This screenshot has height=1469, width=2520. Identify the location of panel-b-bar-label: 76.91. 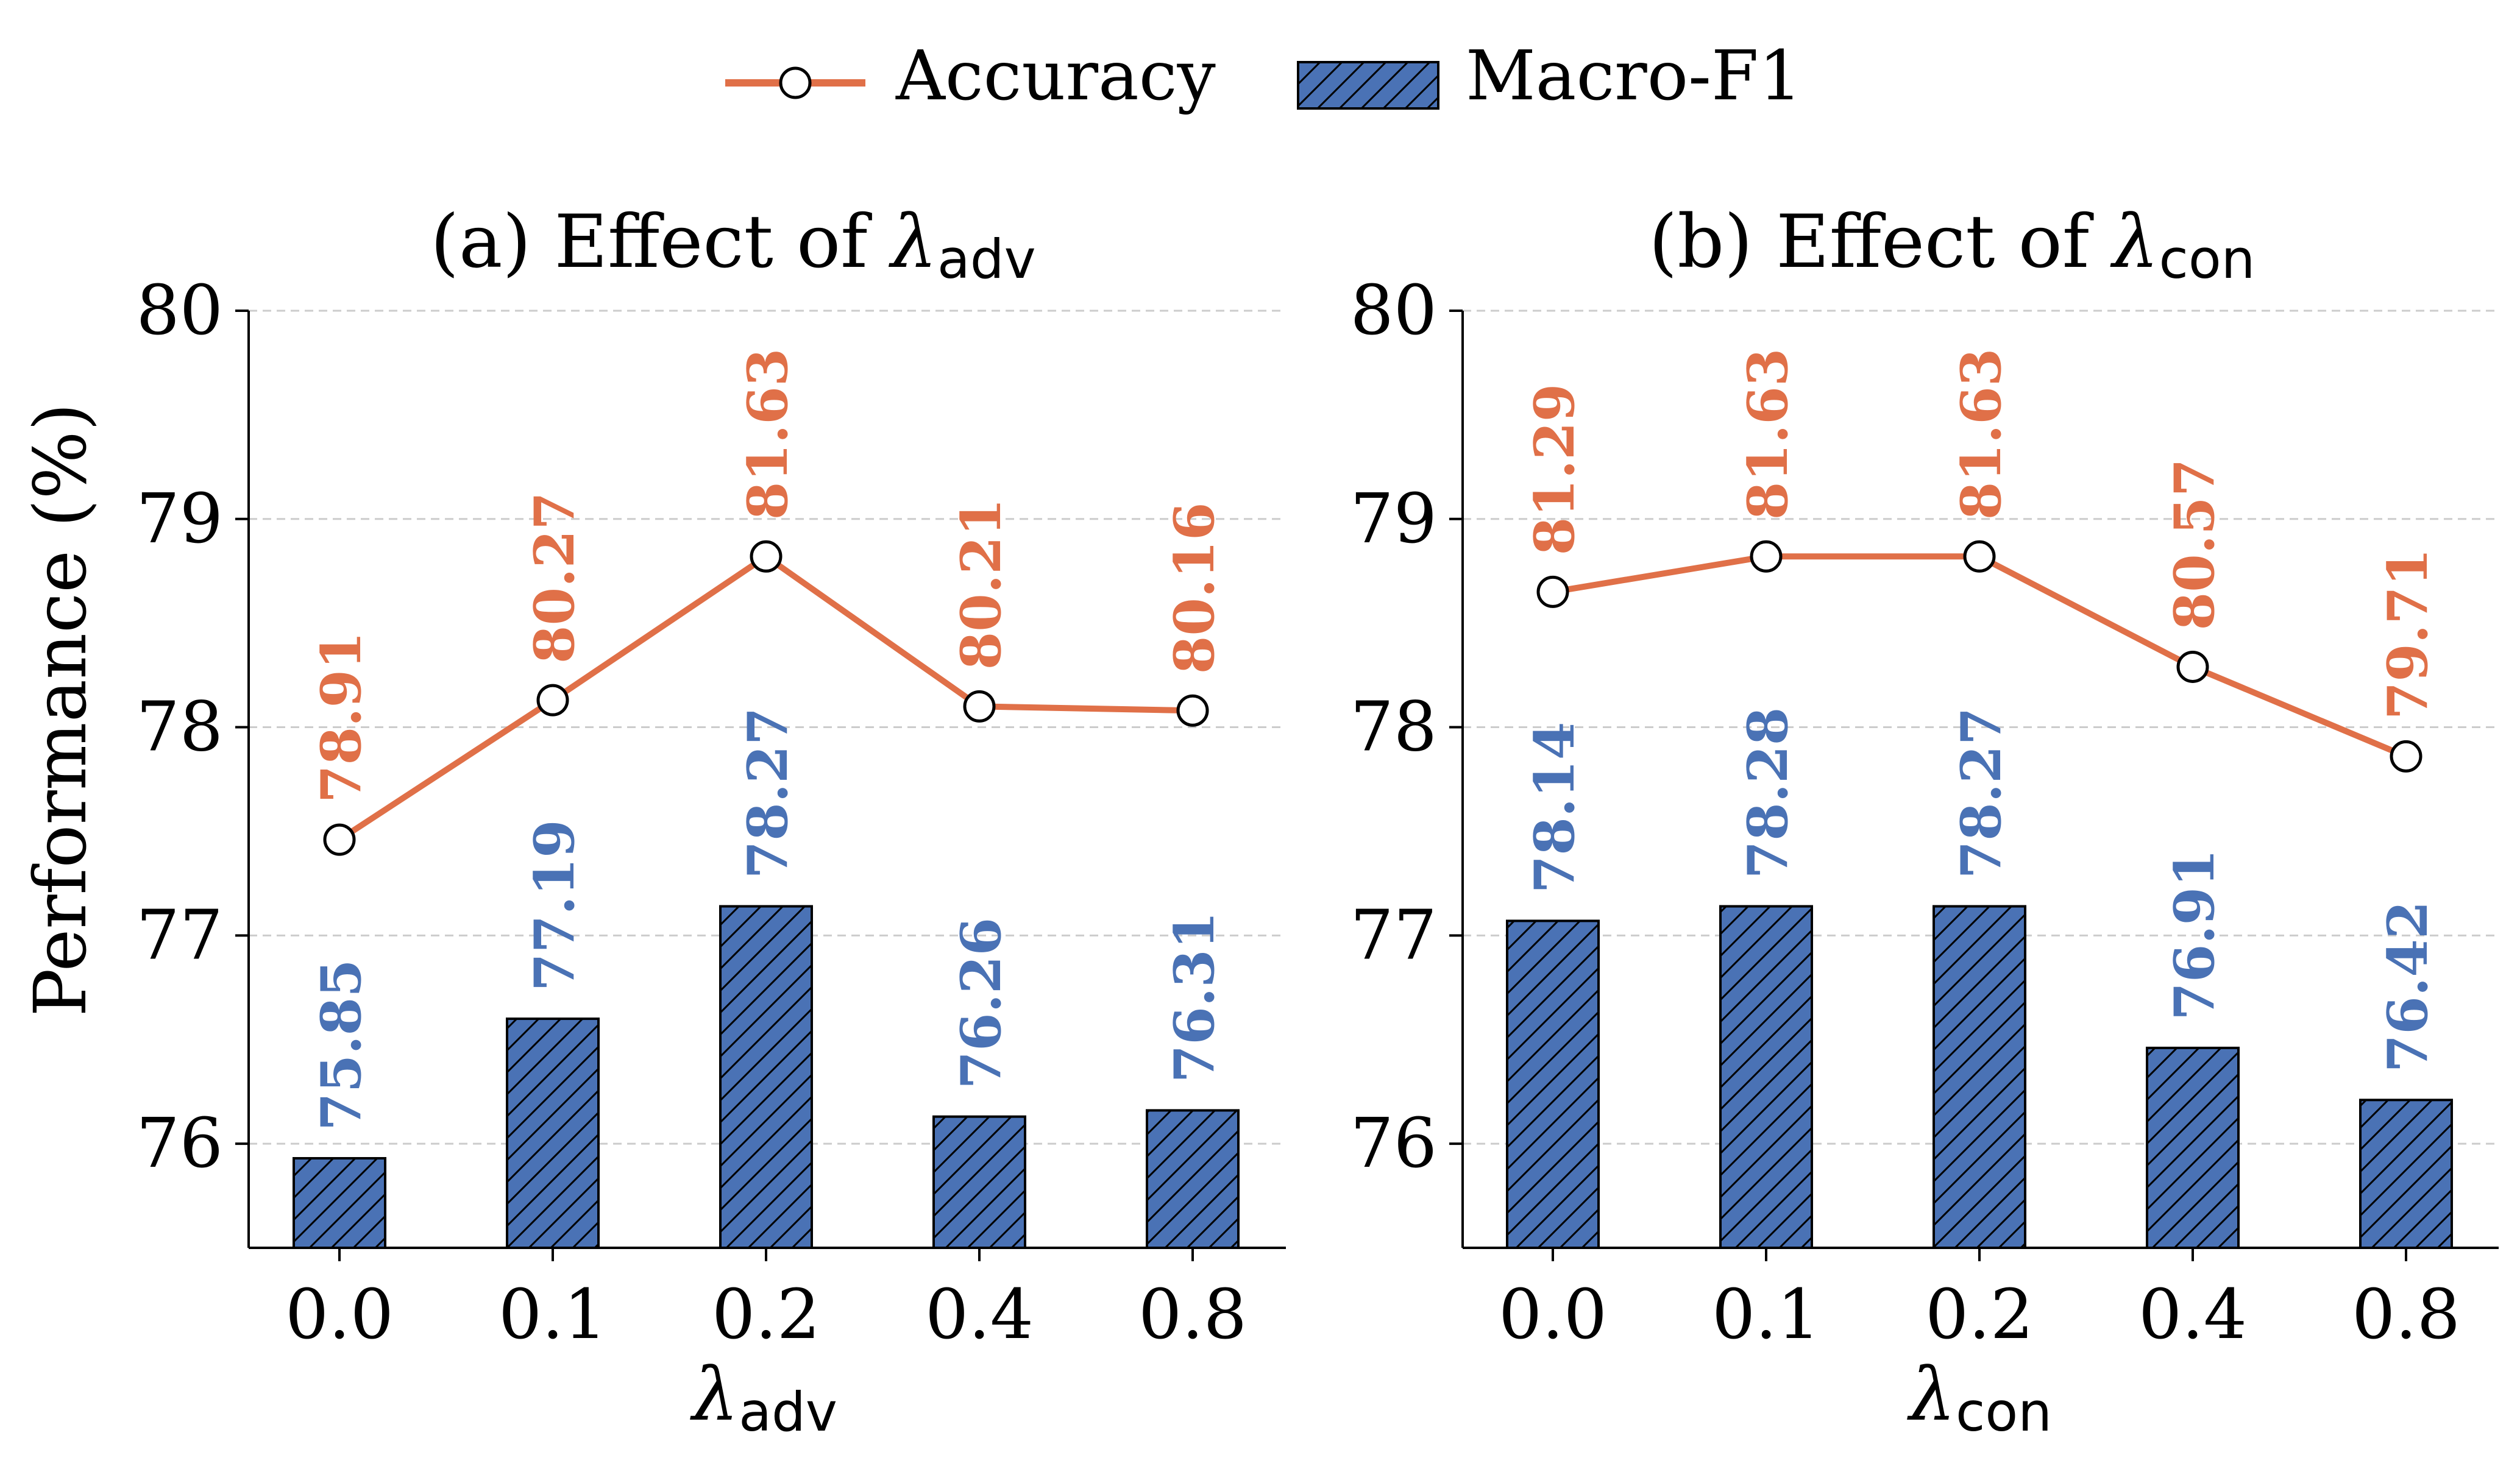
(2194, 935).